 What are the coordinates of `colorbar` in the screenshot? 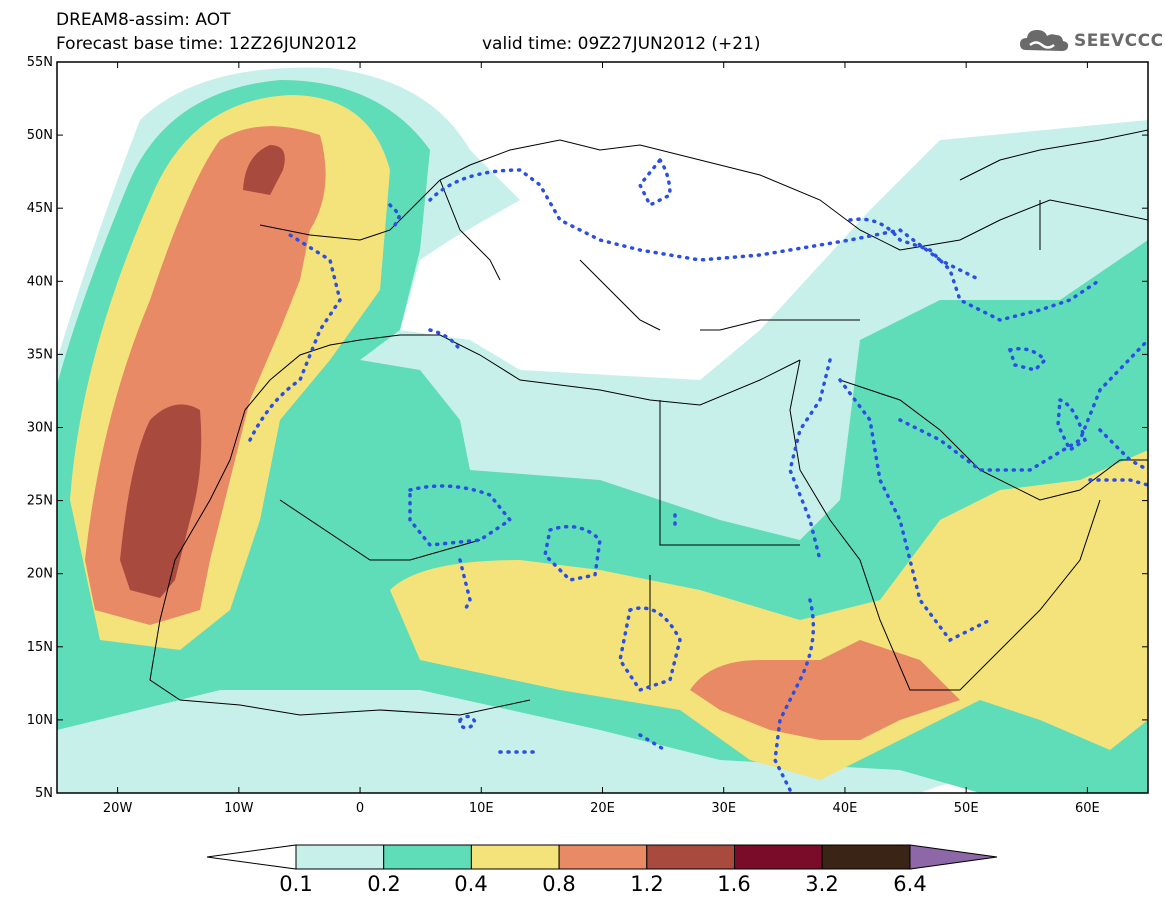 It's located at (602, 857).